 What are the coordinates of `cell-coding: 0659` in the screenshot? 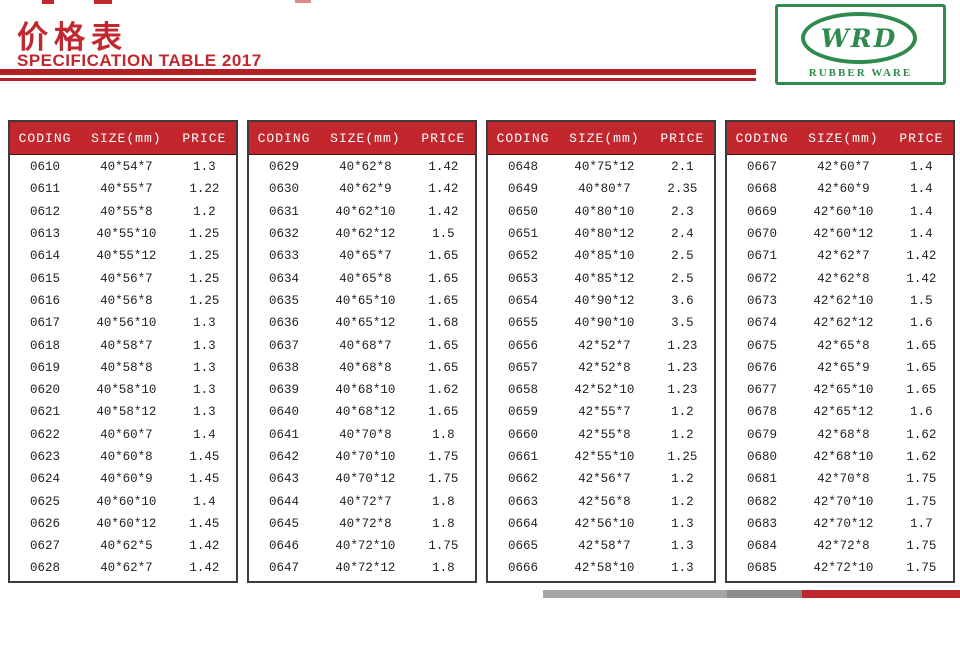 It's located at (523, 412).